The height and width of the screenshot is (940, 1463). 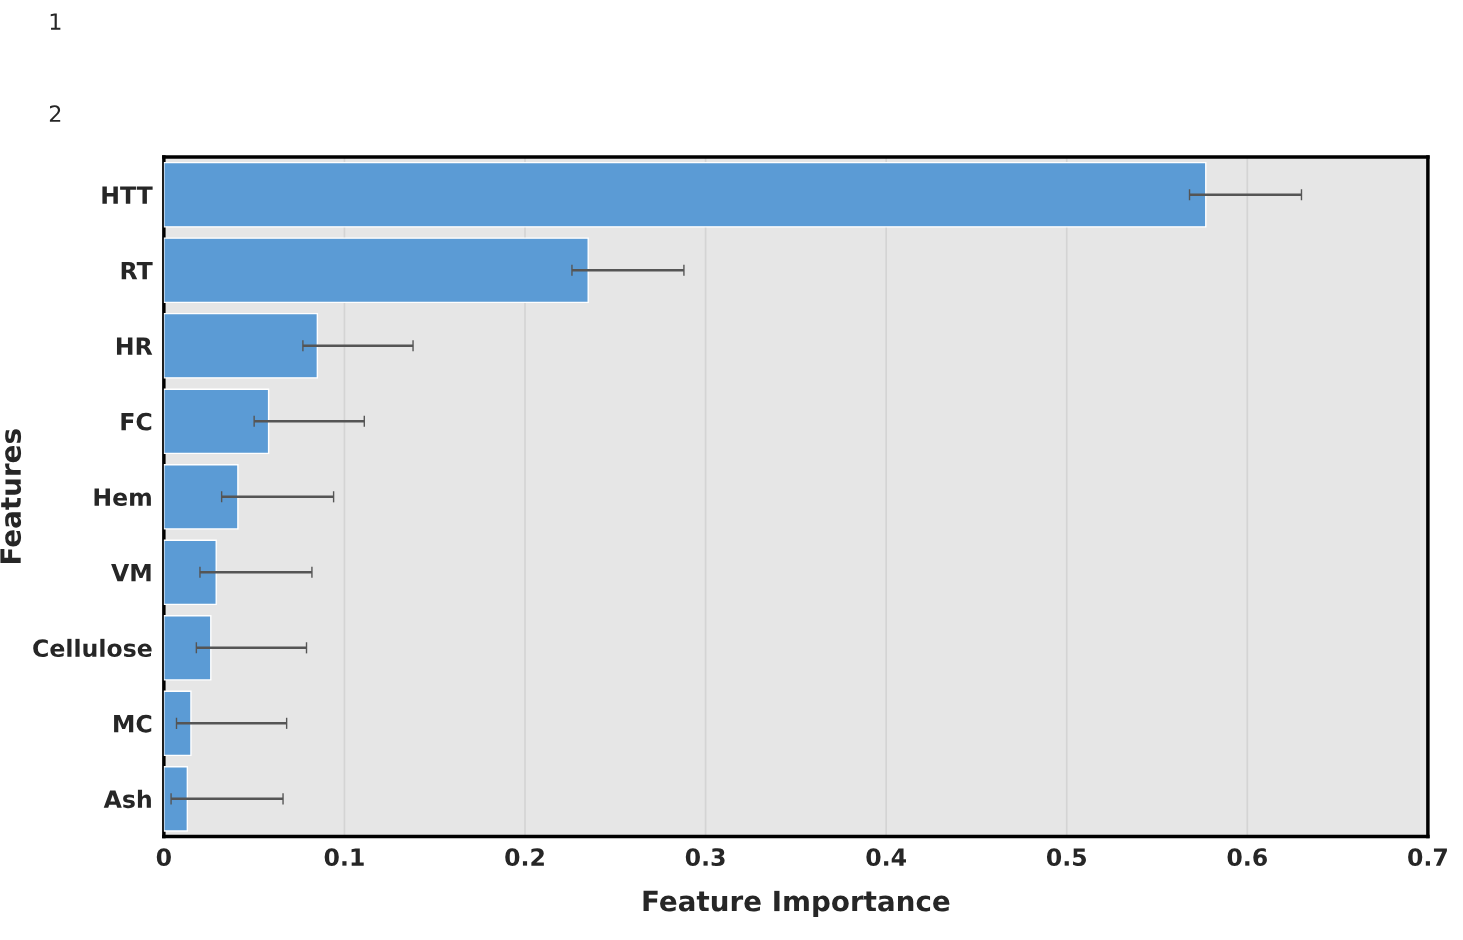 What do you see at coordinates (122, 497) in the screenshot?
I see `y-tick-label: Hem` at bounding box center [122, 497].